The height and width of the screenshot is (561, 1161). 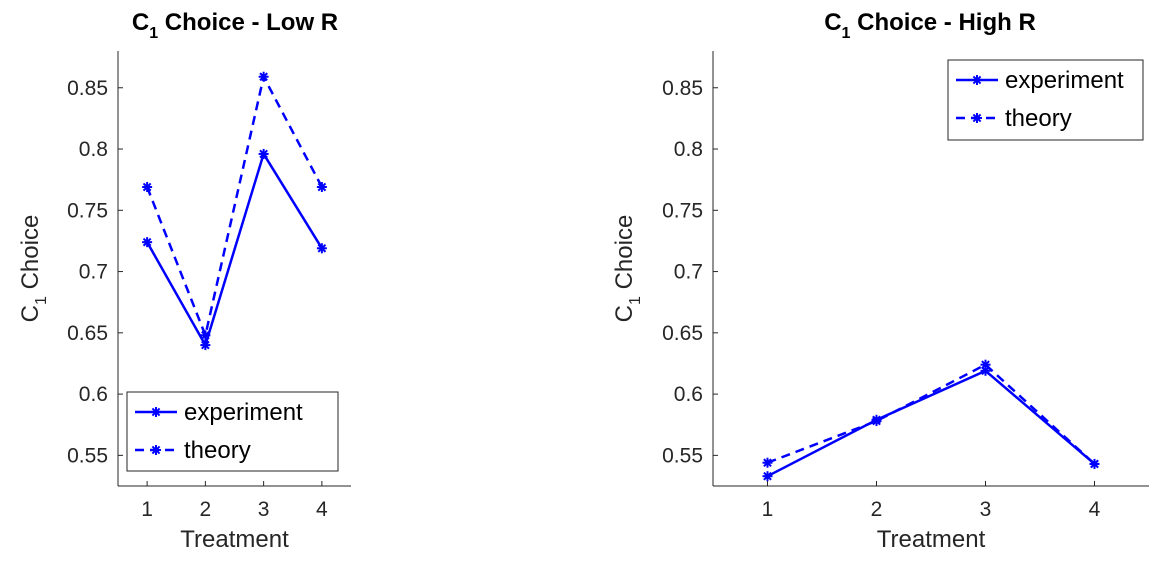 What do you see at coordinates (248, 22) in the screenshot?
I see `title-rest: Choice - Low R` at bounding box center [248, 22].